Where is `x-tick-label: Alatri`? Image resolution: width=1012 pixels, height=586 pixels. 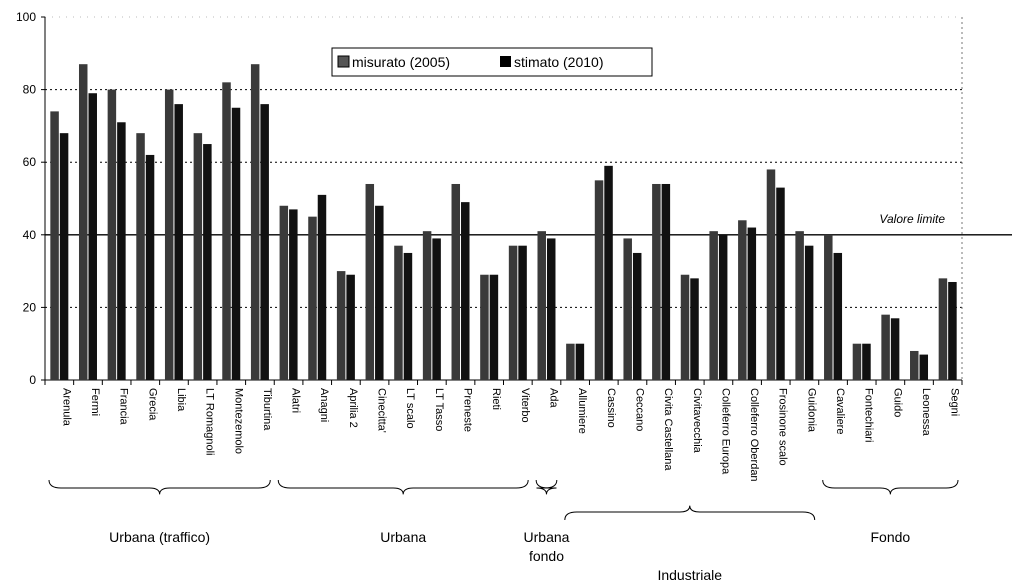
x-tick-label: Alatri is located at coordinates (296, 400).